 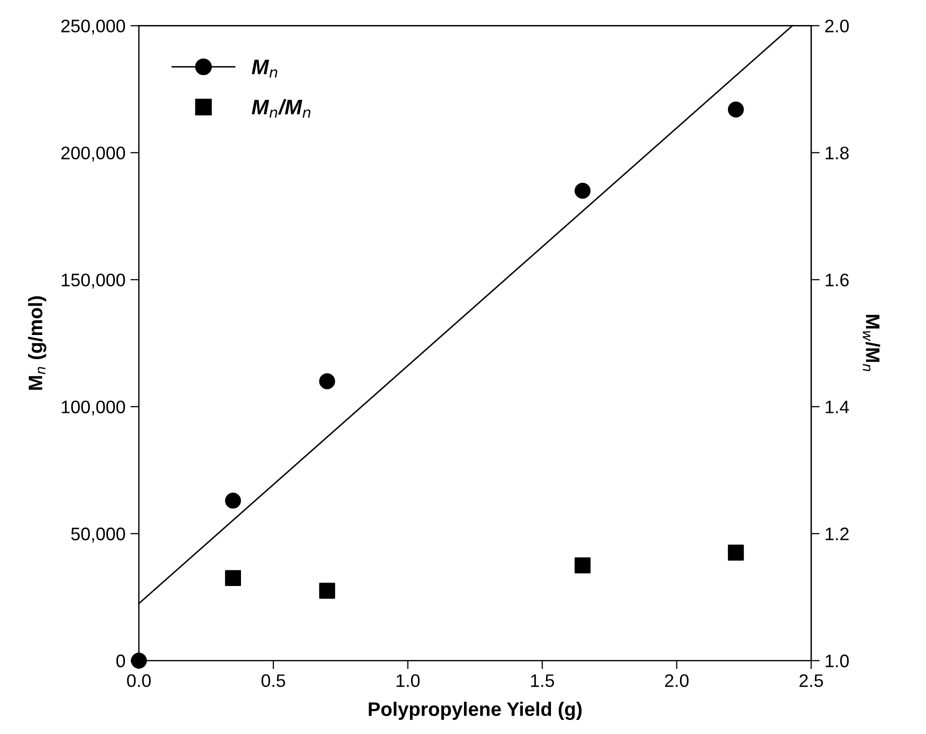 I want to click on y2-axis-title: M$_{w}$/M$_{n}$, so click(x=871, y=343).